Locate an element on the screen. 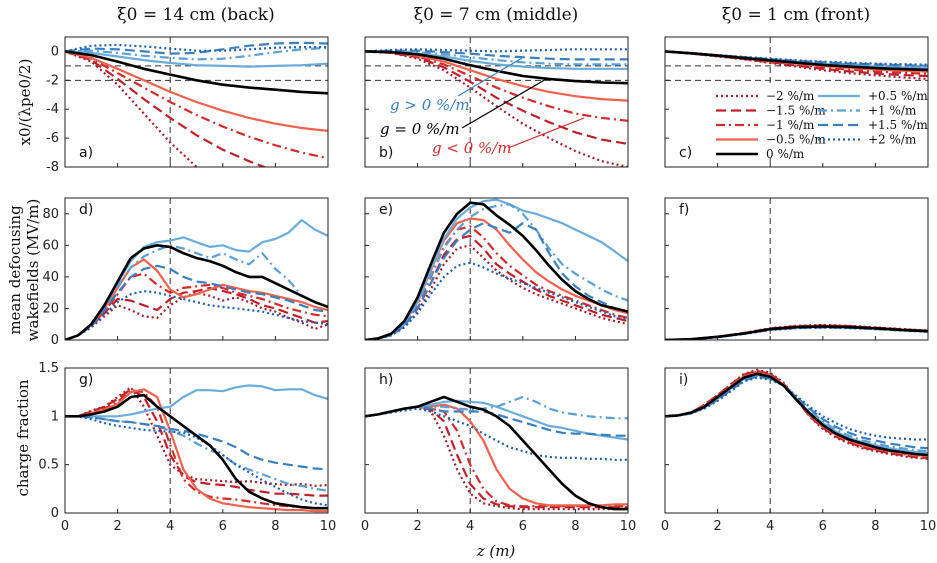 The image size is (937, 563). legend-label: −1 %/m is located at coordinates (790, 125).